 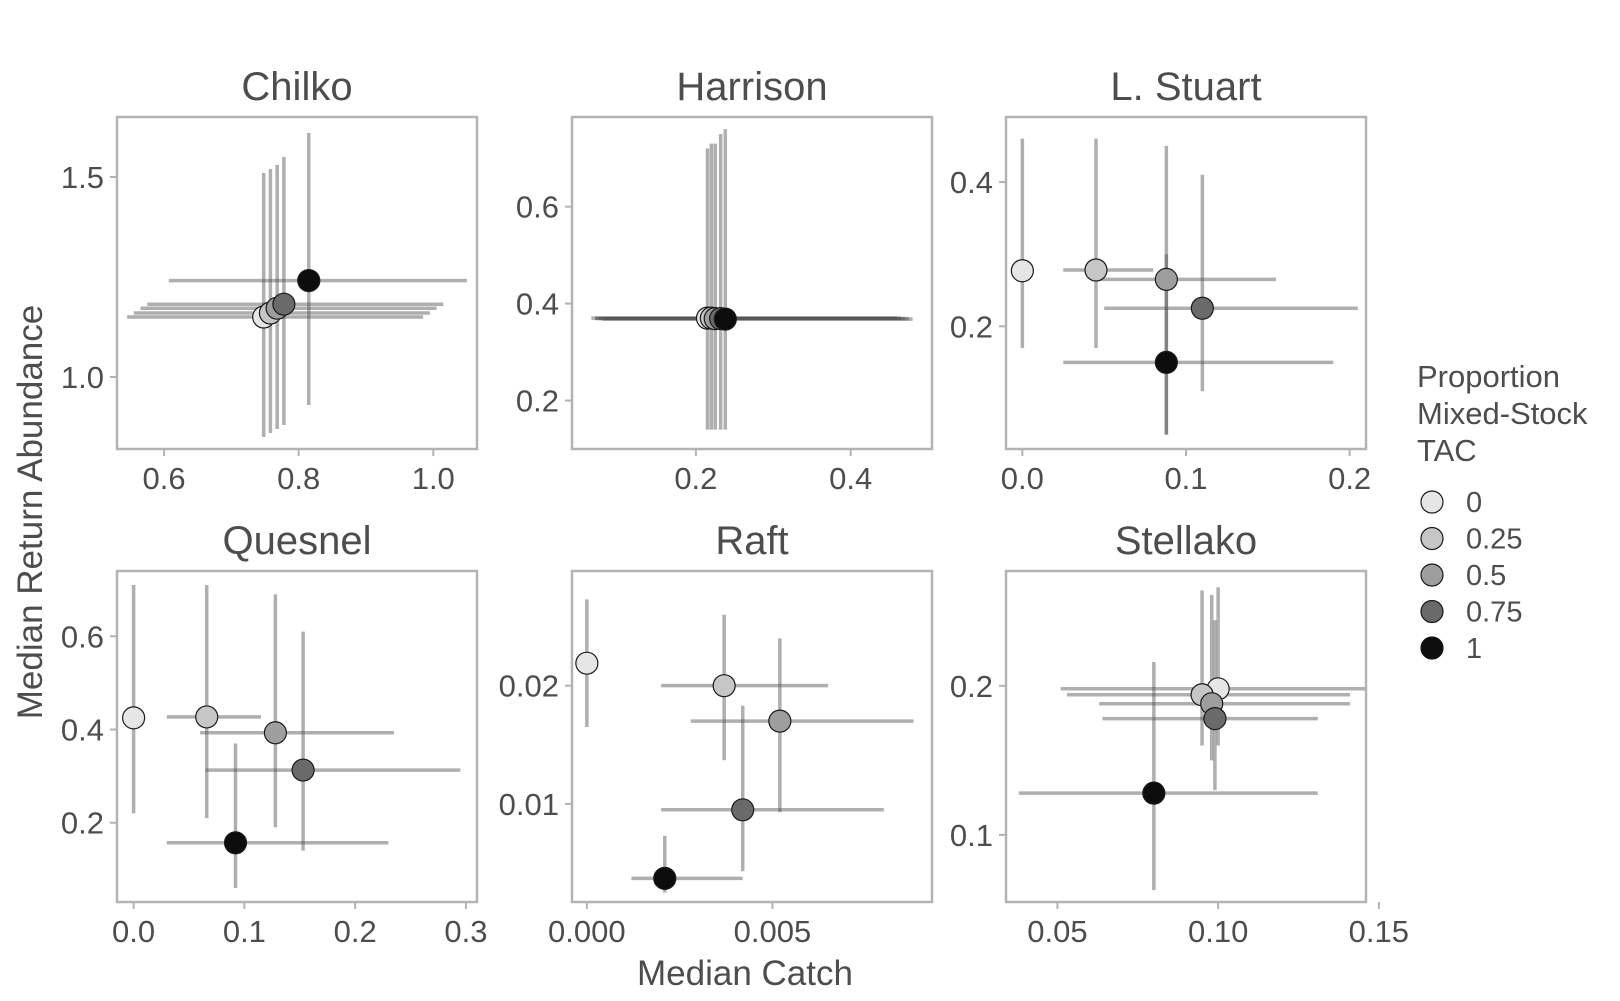 What do you see at coordinates (529, 804) in the screenshot?
I see `y-tick-label: 0.01` at bounding box center [529, 804].